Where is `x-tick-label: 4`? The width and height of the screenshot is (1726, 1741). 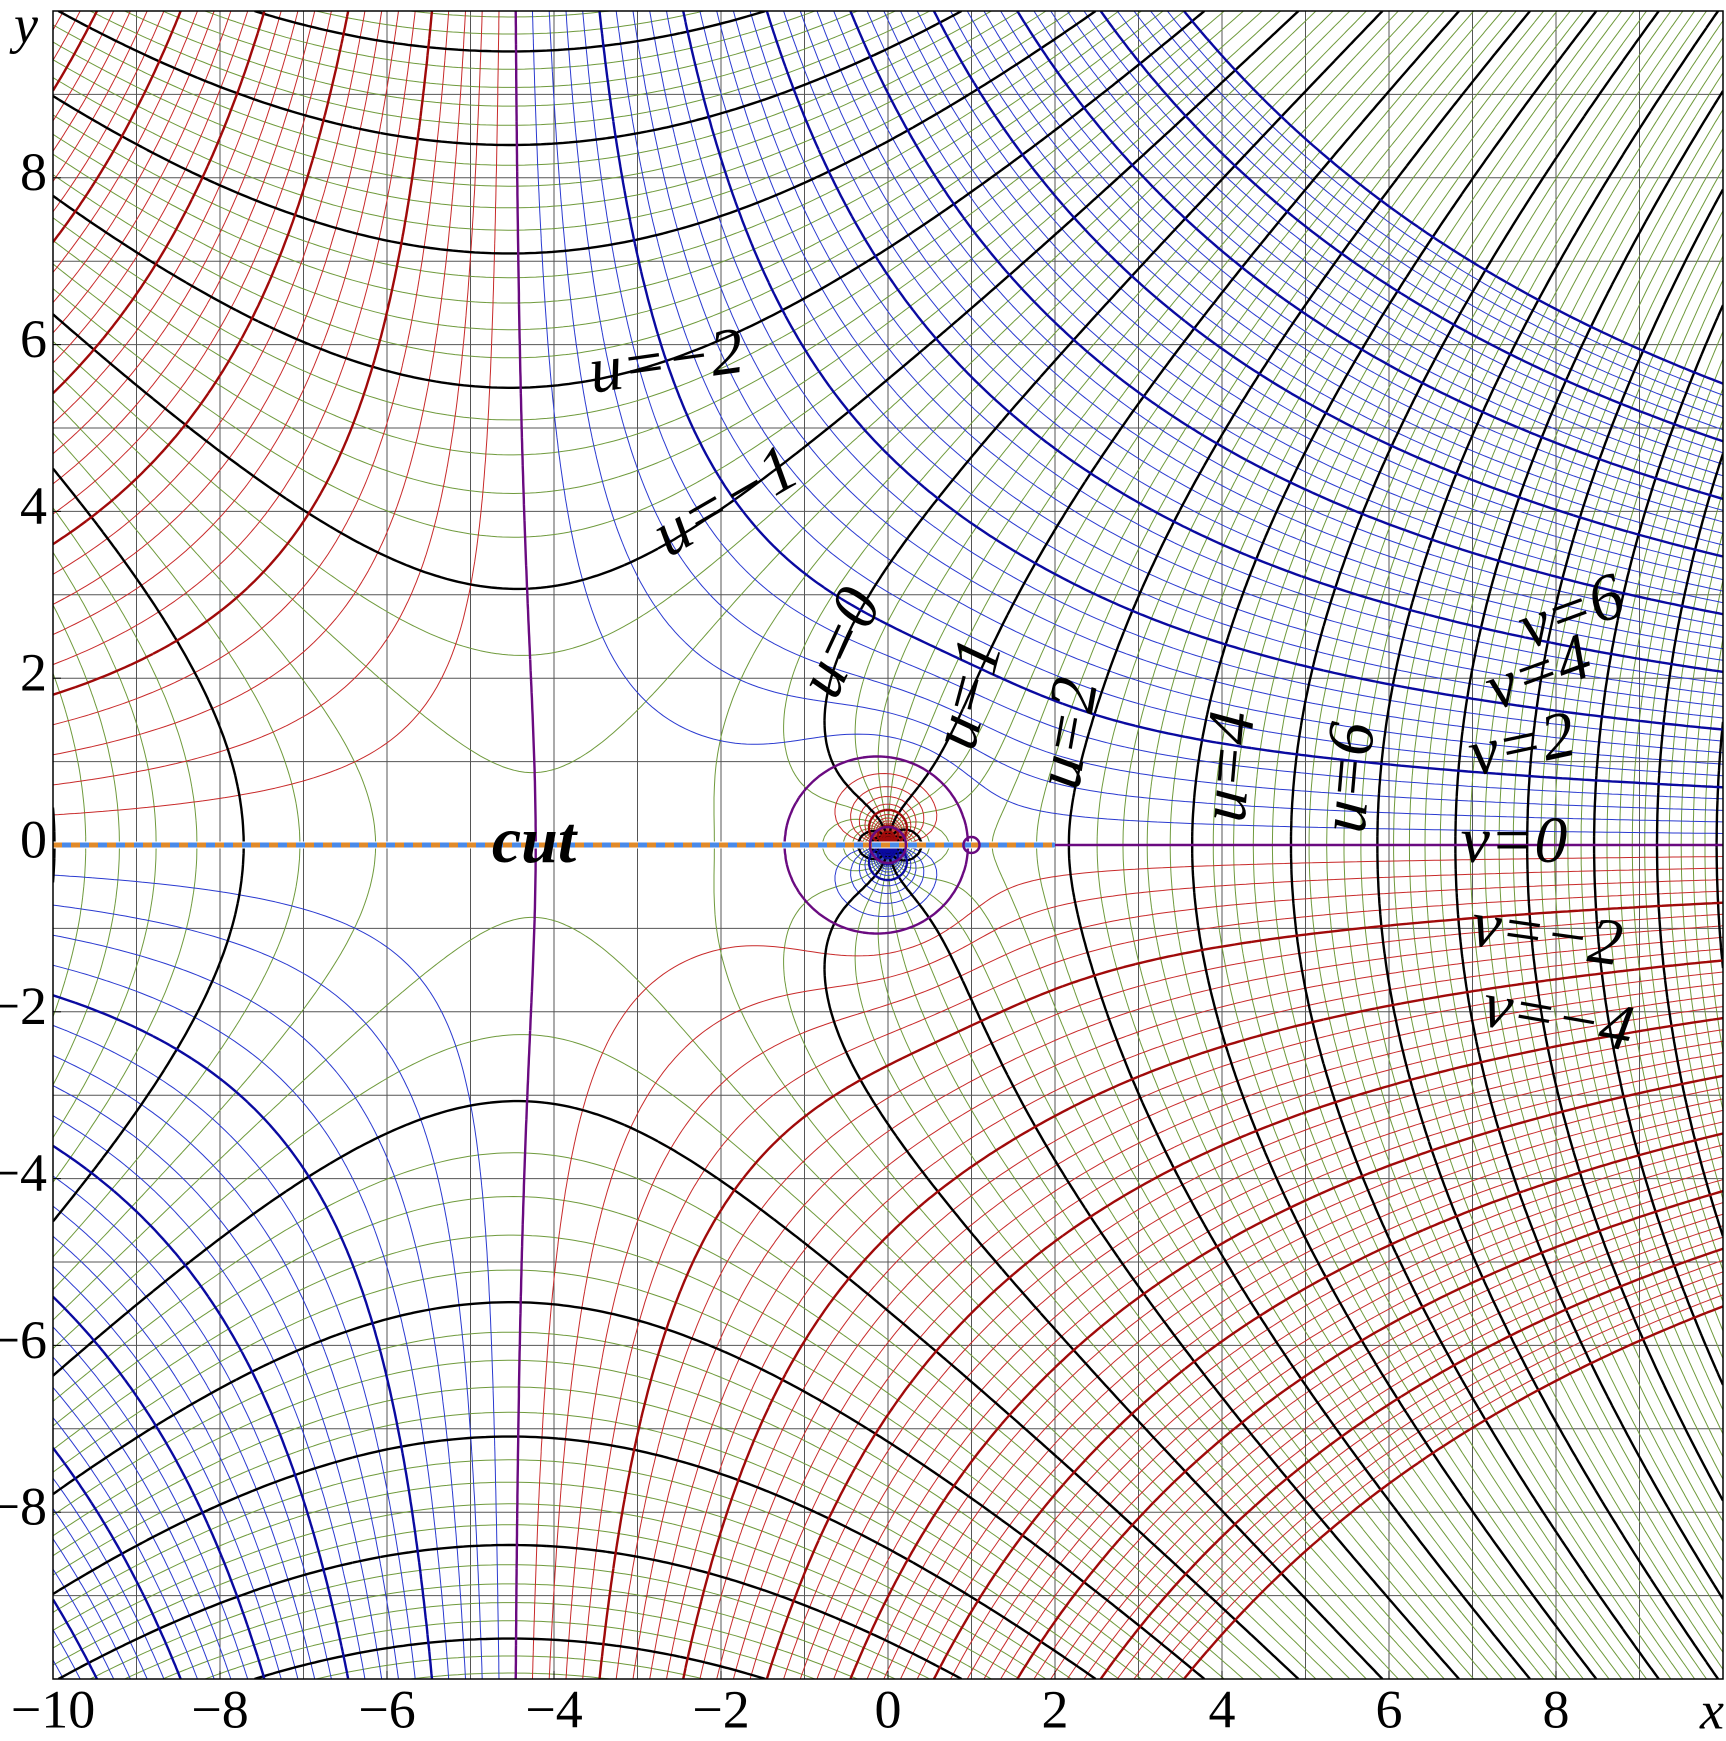
x-tick-label: 4 is located at coordinates (1222, 1709).